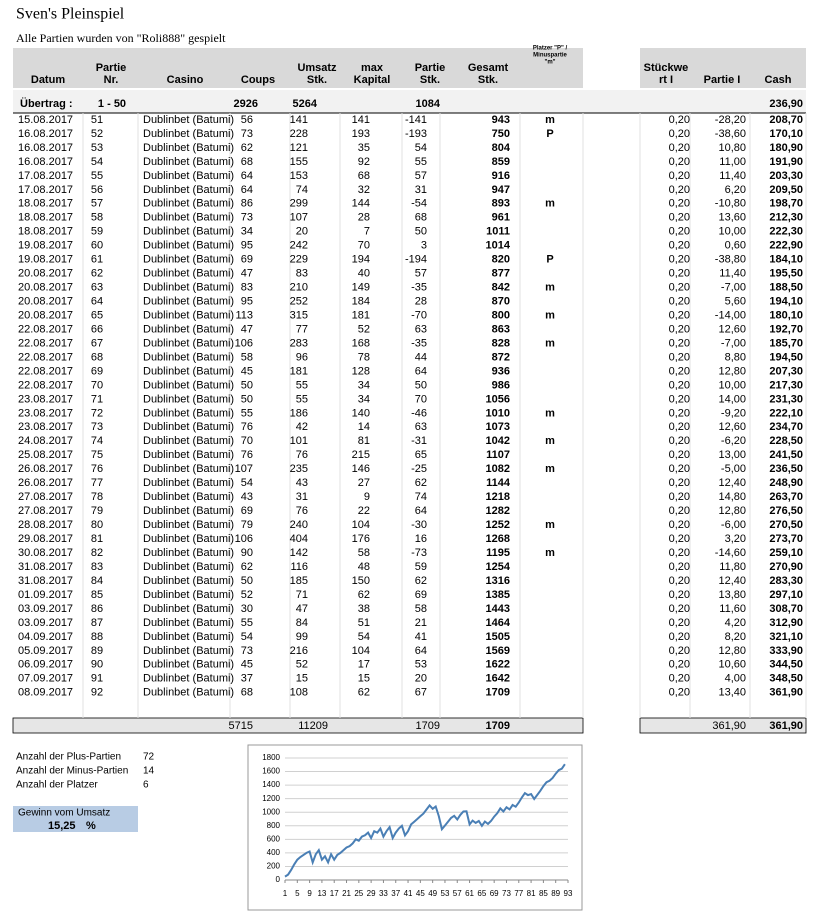 Image resolution: width=813 pixels, height=915 pixels. I want to click on x-tick-label: 45, so click(420, 893).